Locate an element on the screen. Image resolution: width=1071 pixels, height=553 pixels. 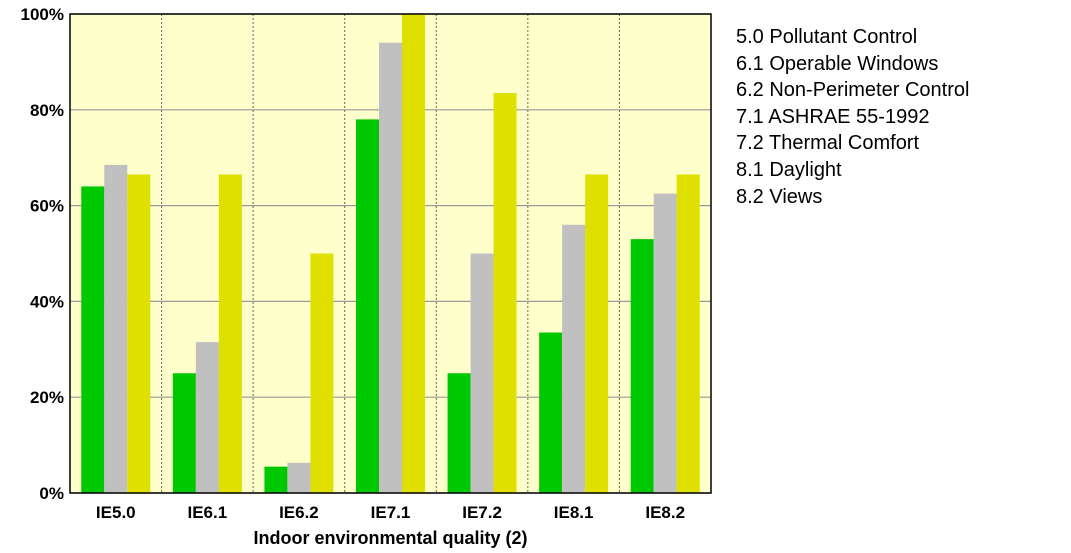
x-axis-ticks: IE5.0 IE6.1 IE6.2 IE7.1 IE7.2 IE8.1 IE8.2 is located at coordinates (390, 512).